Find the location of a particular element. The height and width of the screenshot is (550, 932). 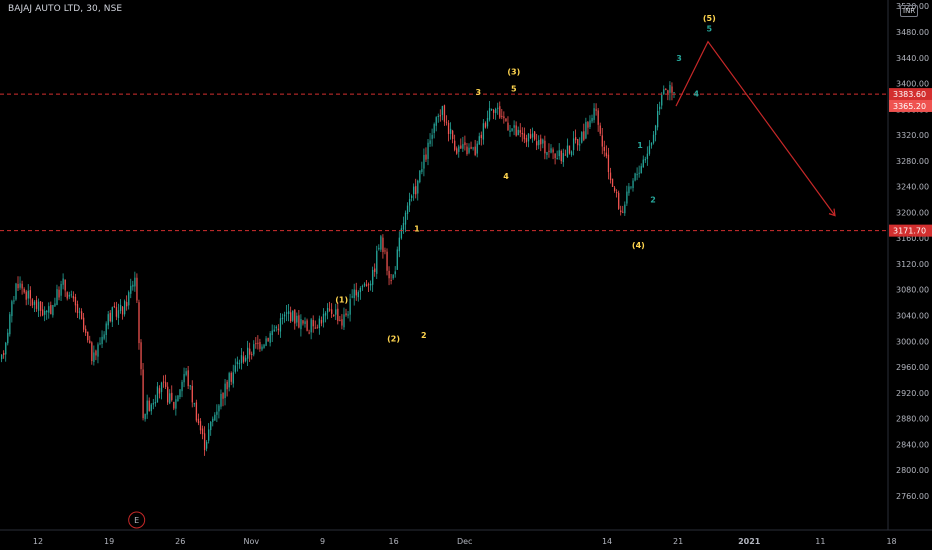

x-tick-label: Nov is located at coordinates (251, 541).